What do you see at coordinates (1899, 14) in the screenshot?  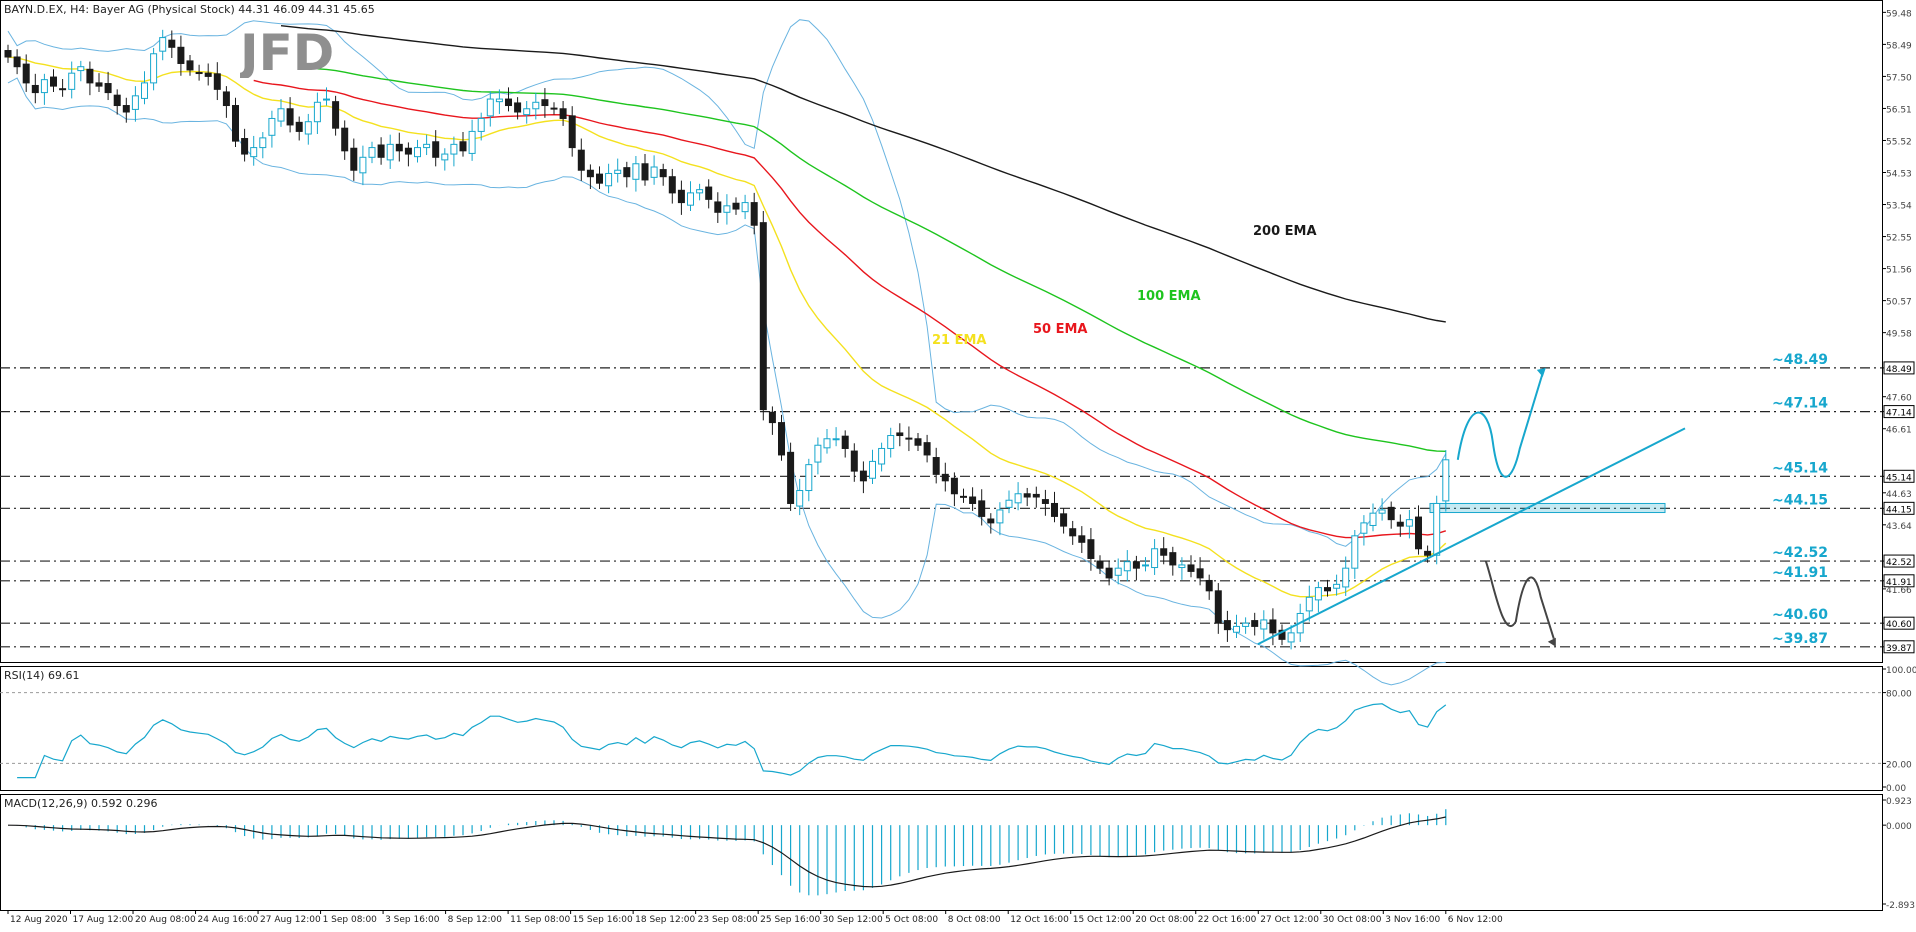 I see `price-tick-label: 59.48` at bounding box center [1899, 14].